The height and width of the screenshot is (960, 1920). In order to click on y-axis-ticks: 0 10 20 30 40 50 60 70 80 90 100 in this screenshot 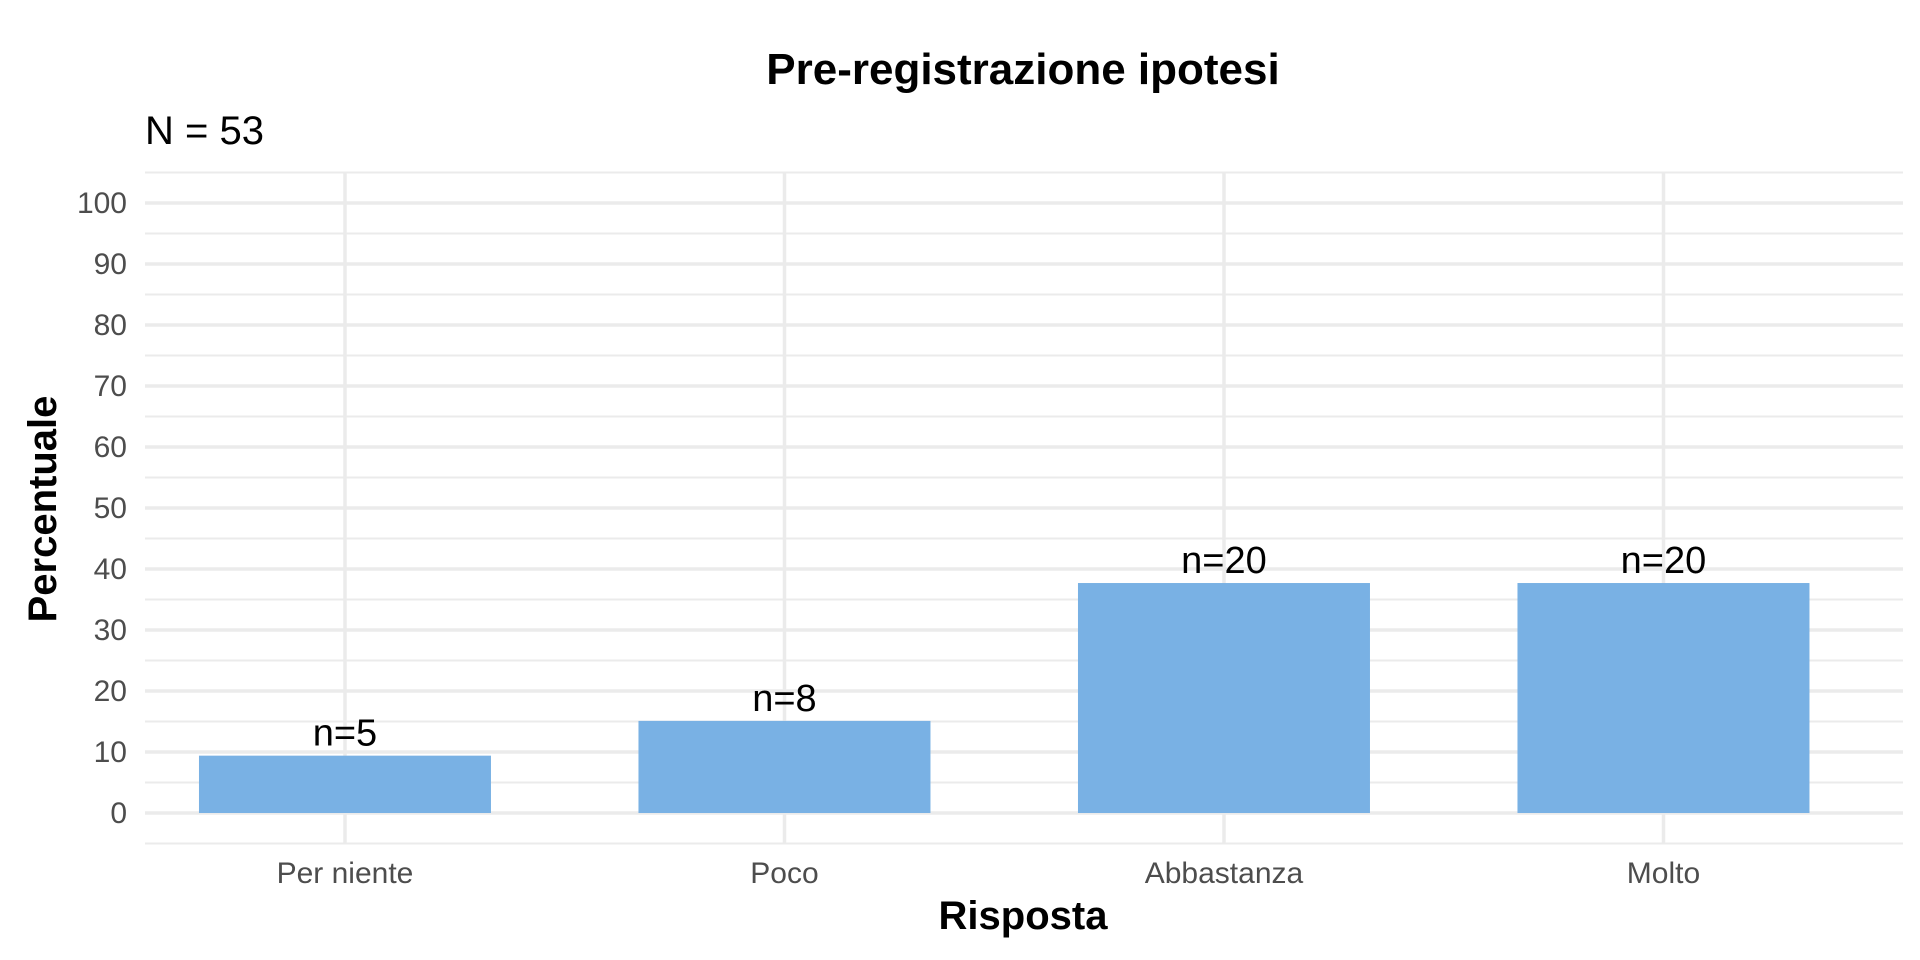, I will do `click(102, 508)`.